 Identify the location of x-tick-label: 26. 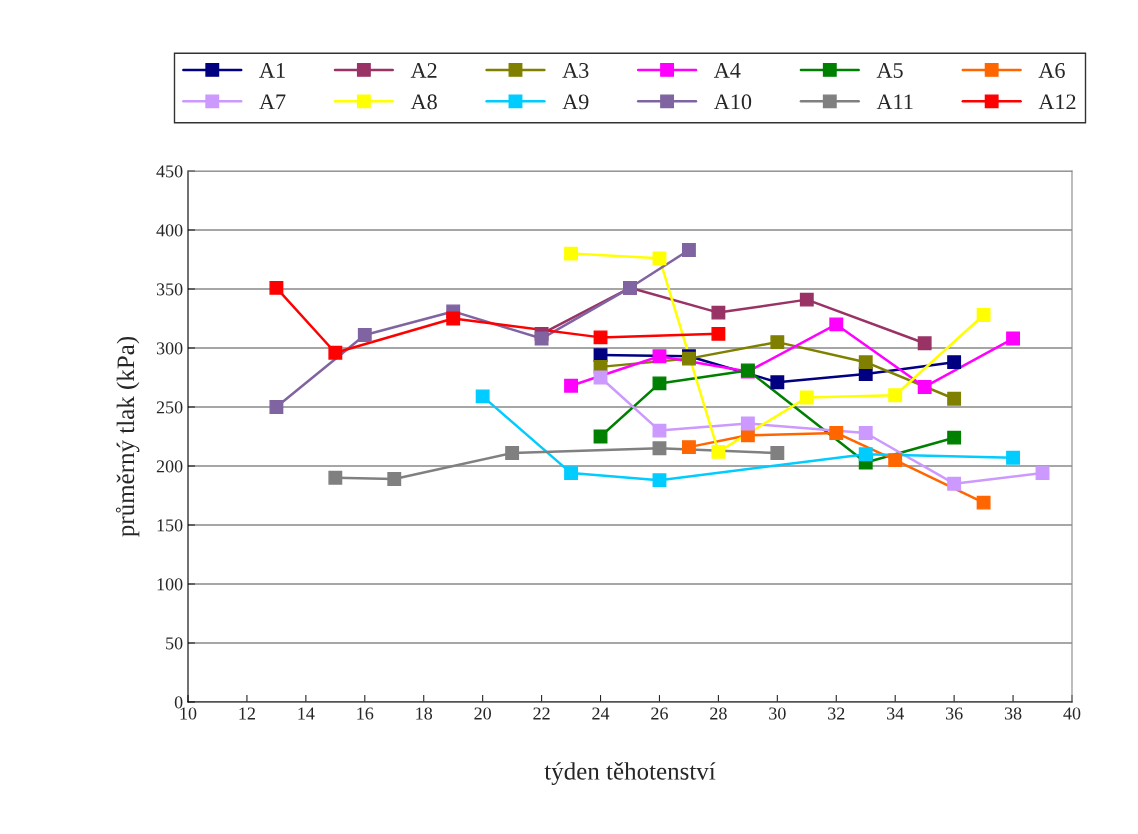
(659, 713).